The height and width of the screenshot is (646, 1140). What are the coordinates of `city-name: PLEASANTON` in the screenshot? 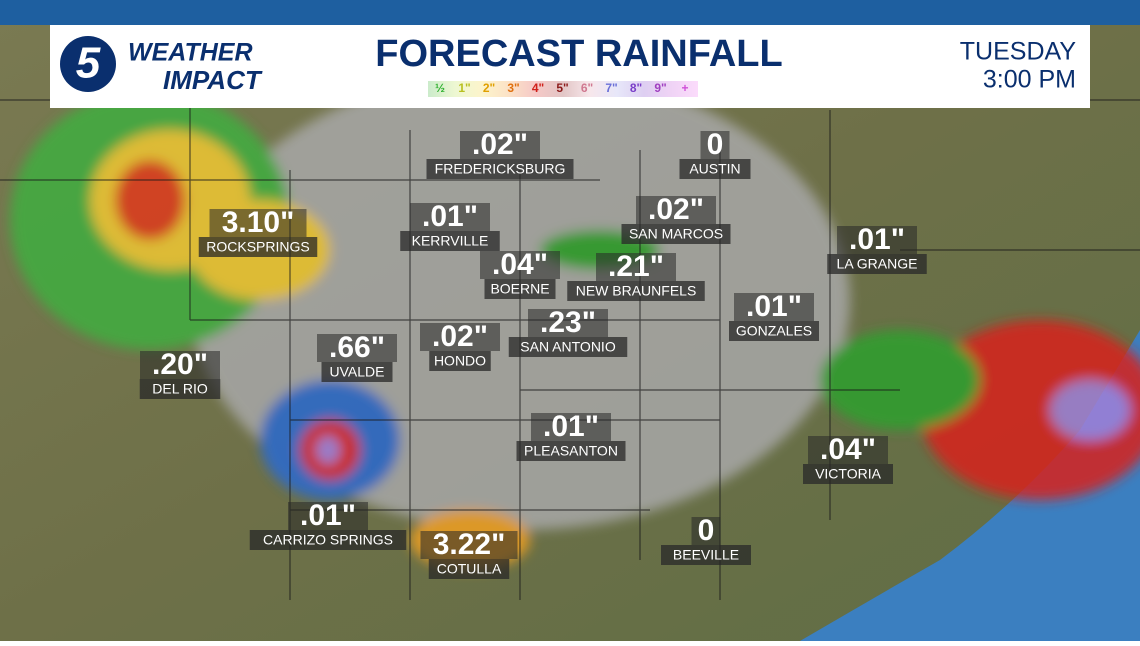 It's located at (571, 451).